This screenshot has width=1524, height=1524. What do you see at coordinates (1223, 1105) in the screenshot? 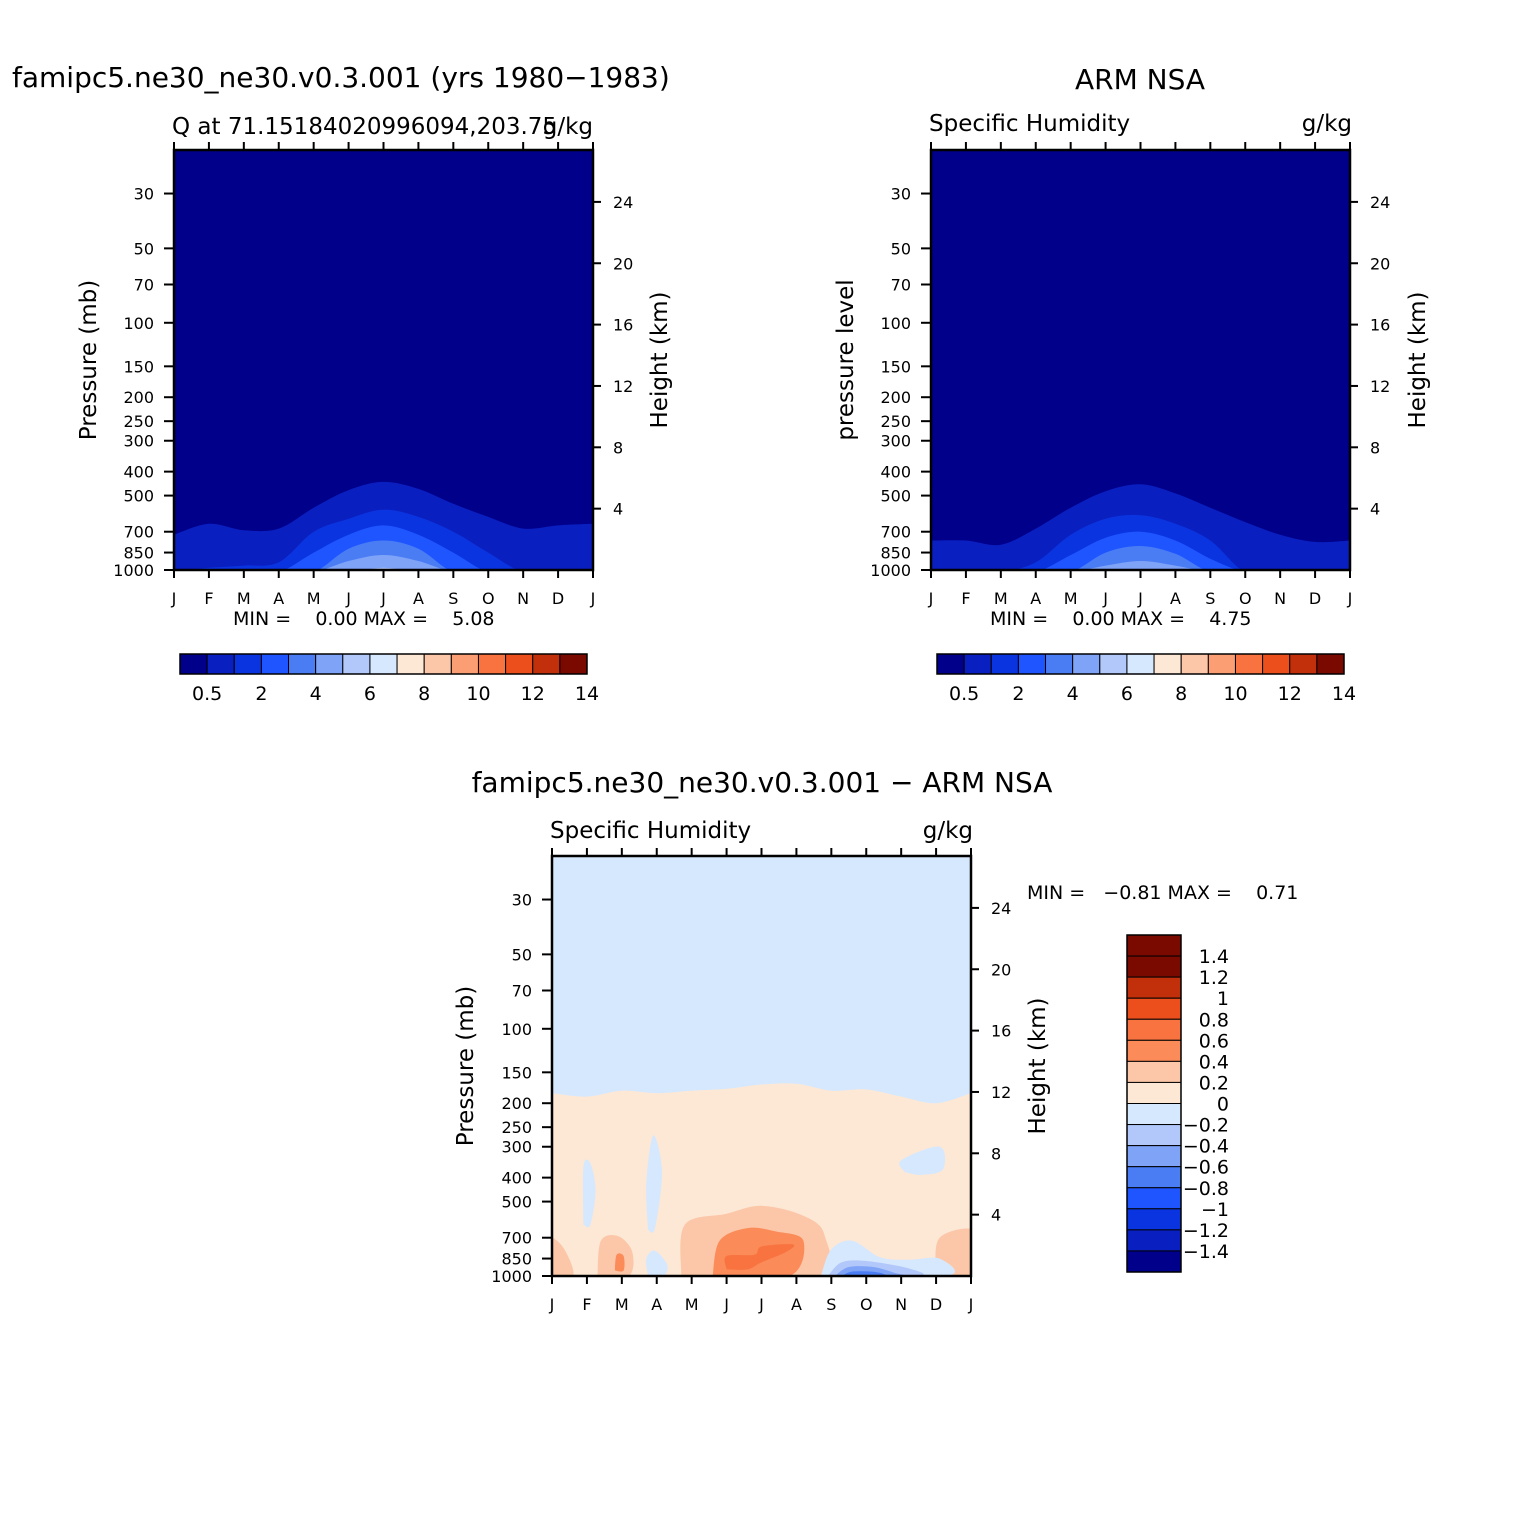
I see `colorbar-label: 0` at bounding box center [1223, 1105].